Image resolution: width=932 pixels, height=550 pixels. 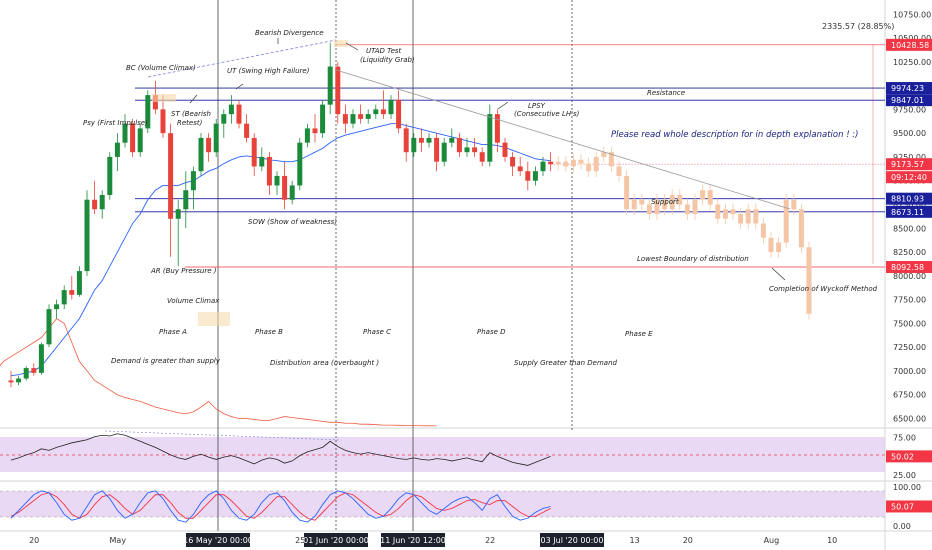 I want to click on volume-climax-highlight, so click(x=214, y=319).